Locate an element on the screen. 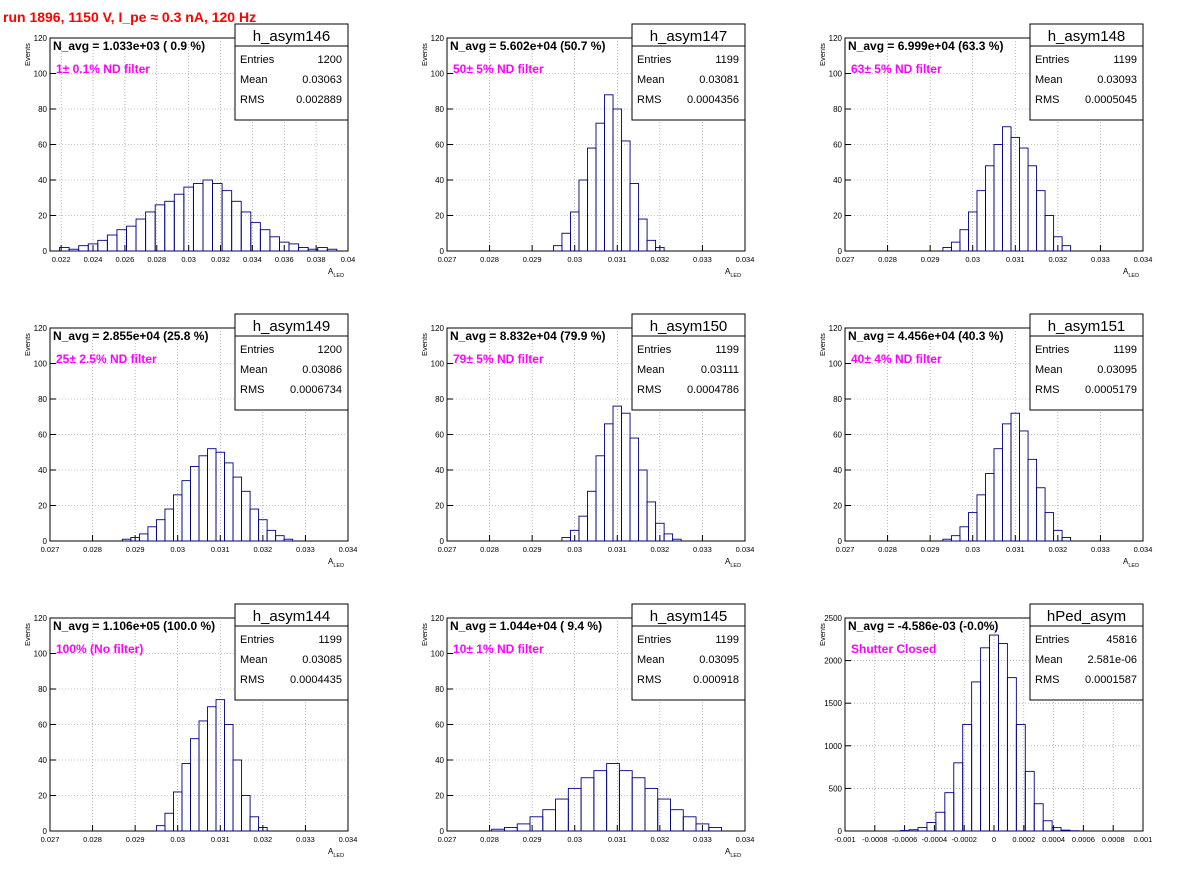  x-tick-label: 0.031 is located at coordinates (1015, 549).